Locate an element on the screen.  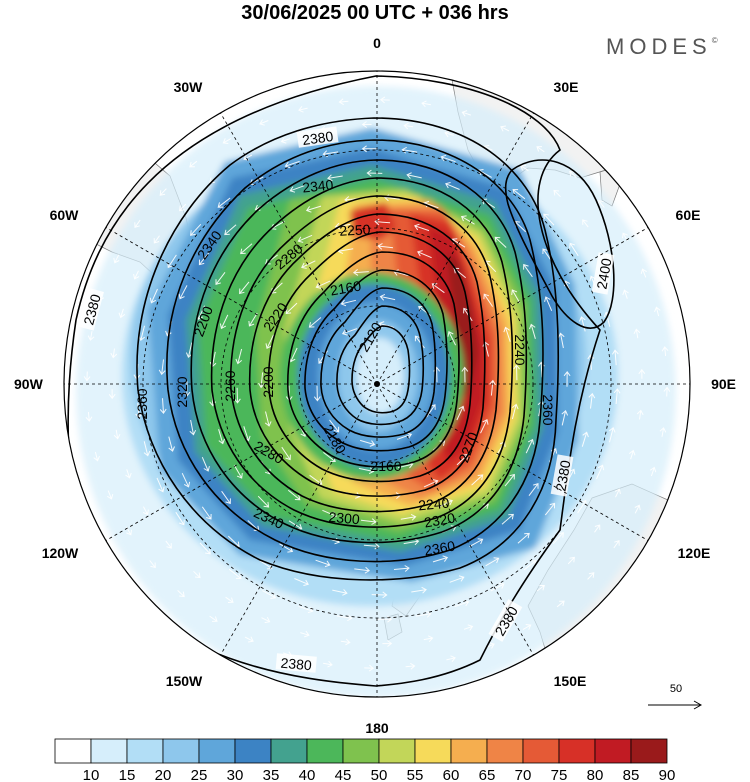
contour-label: 2380 is located at coordinates (317, 138).